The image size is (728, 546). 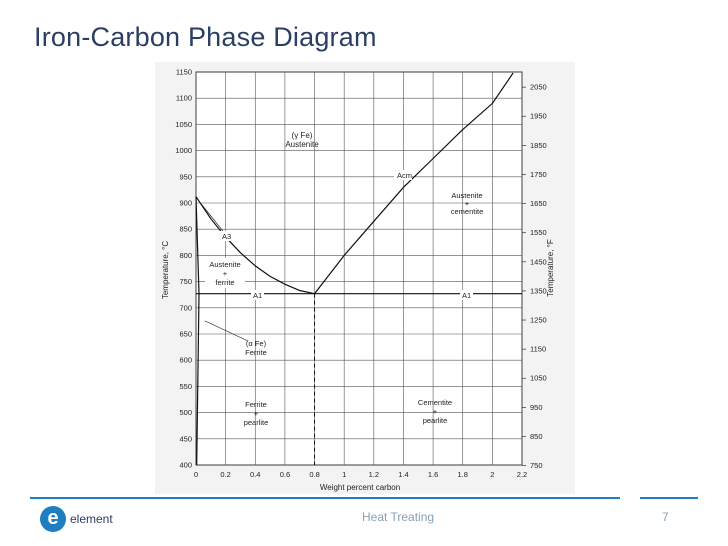 I want to click on ferrite-boundary-lower, so click(x=198, y=379).